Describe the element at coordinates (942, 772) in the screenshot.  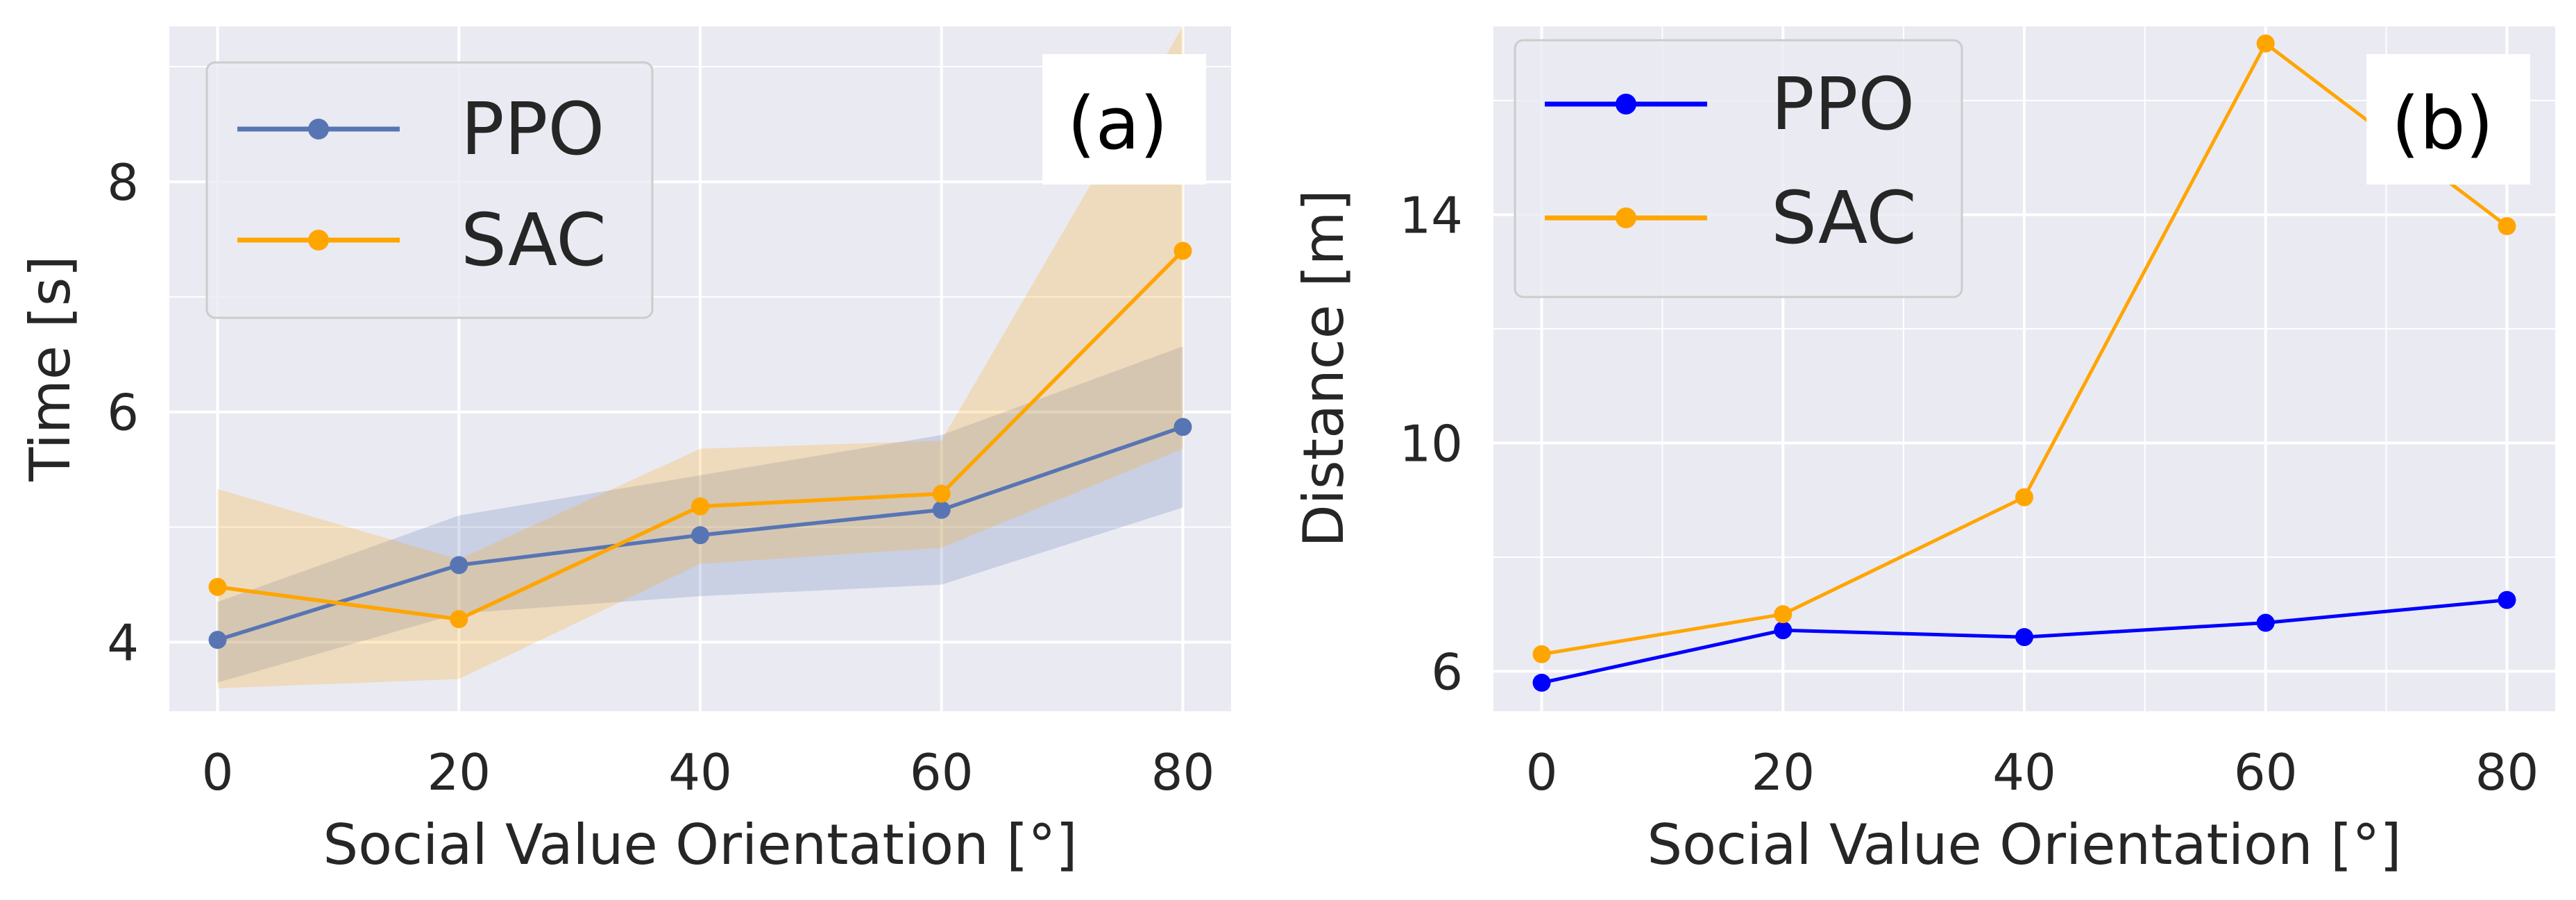
I see `panel-a-x-tick-label: 60` at that location.